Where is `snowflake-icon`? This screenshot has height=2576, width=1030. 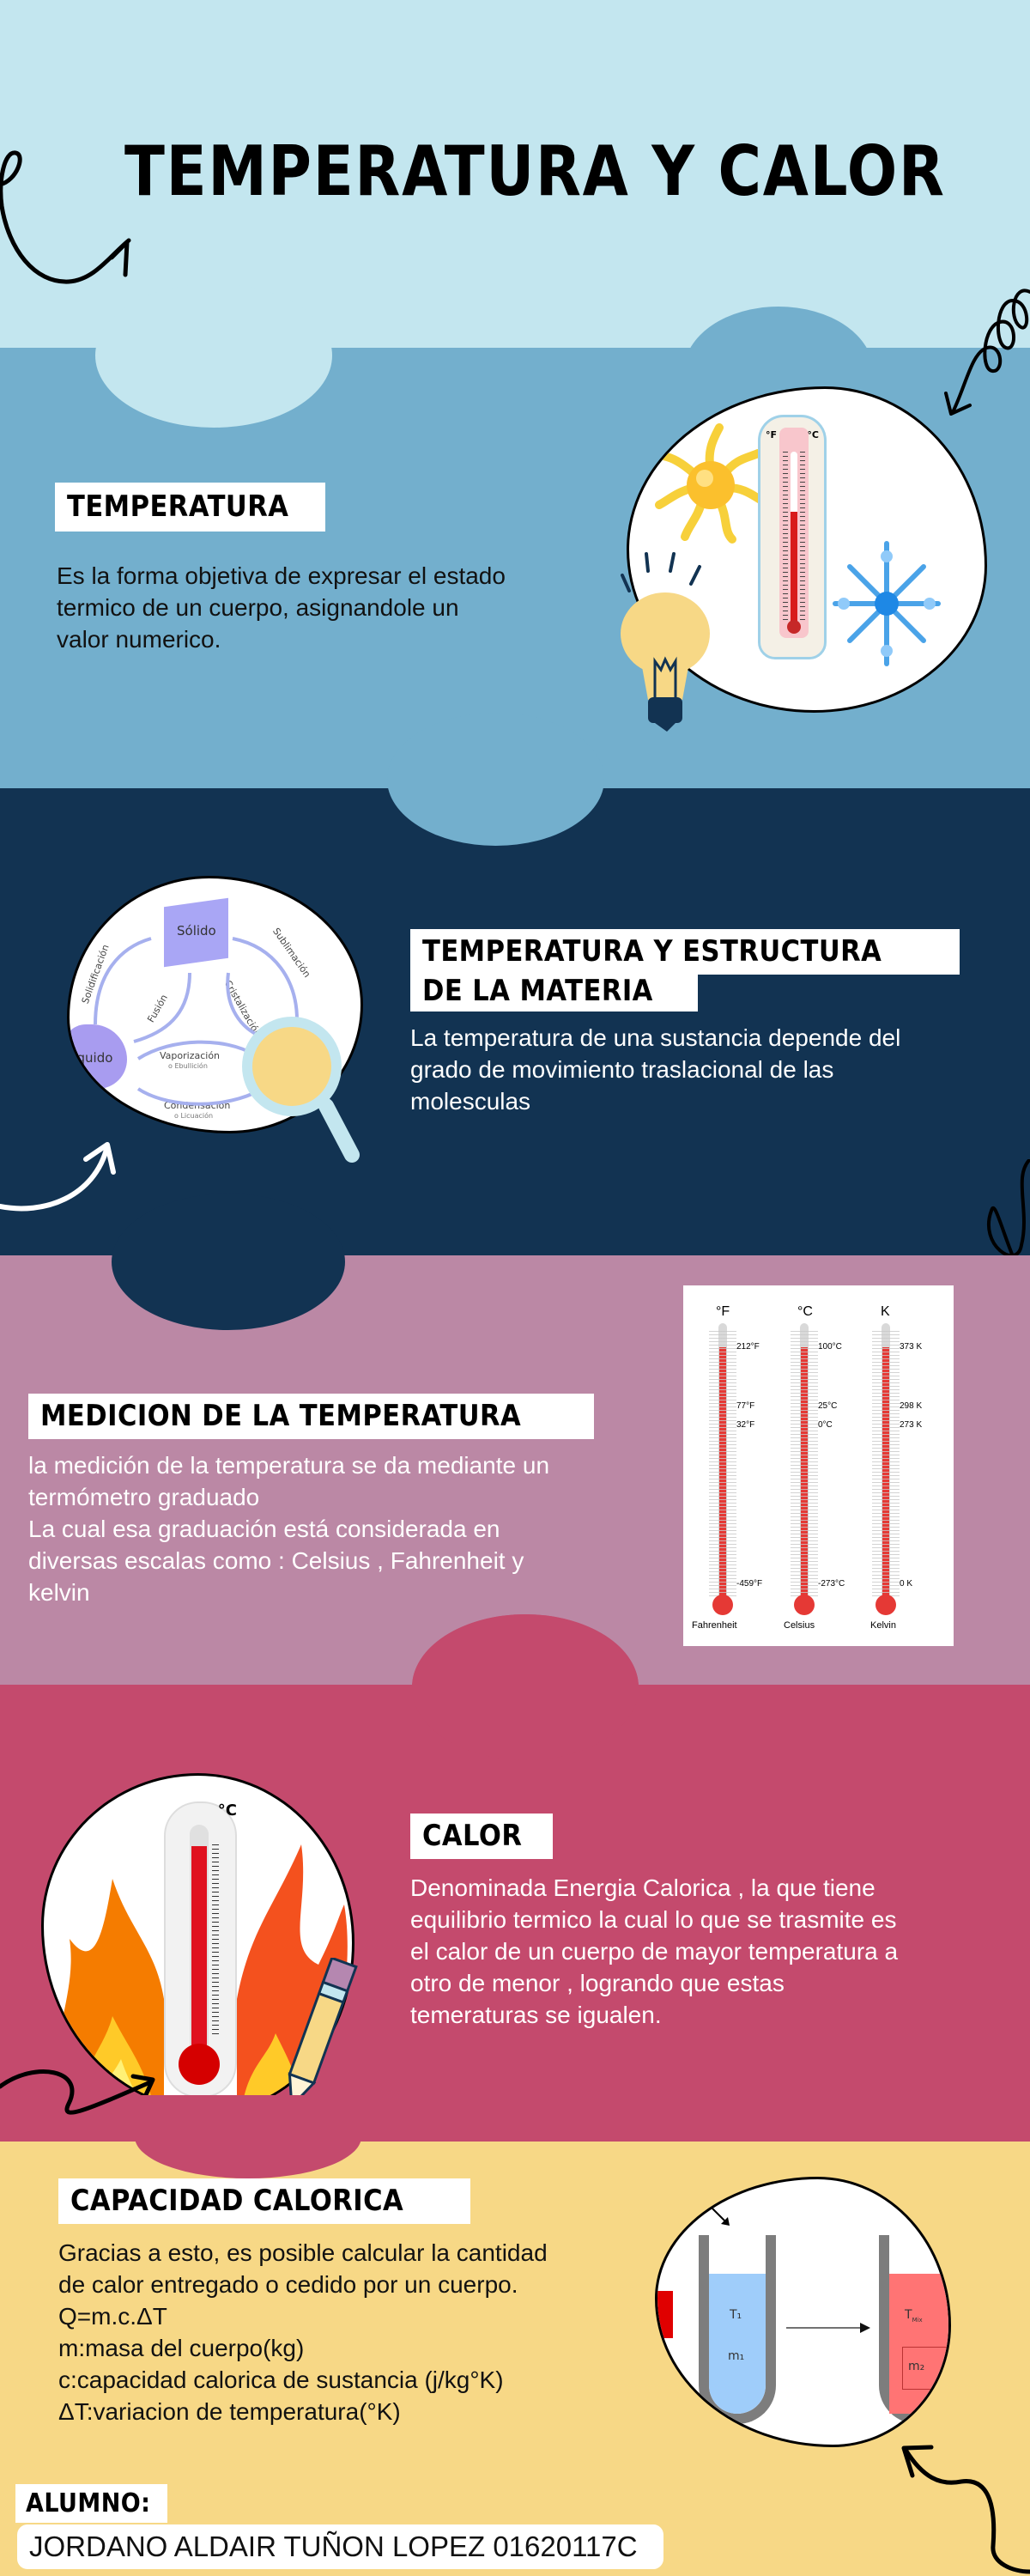 snowflake-icon is located at coordinates (887, 603).